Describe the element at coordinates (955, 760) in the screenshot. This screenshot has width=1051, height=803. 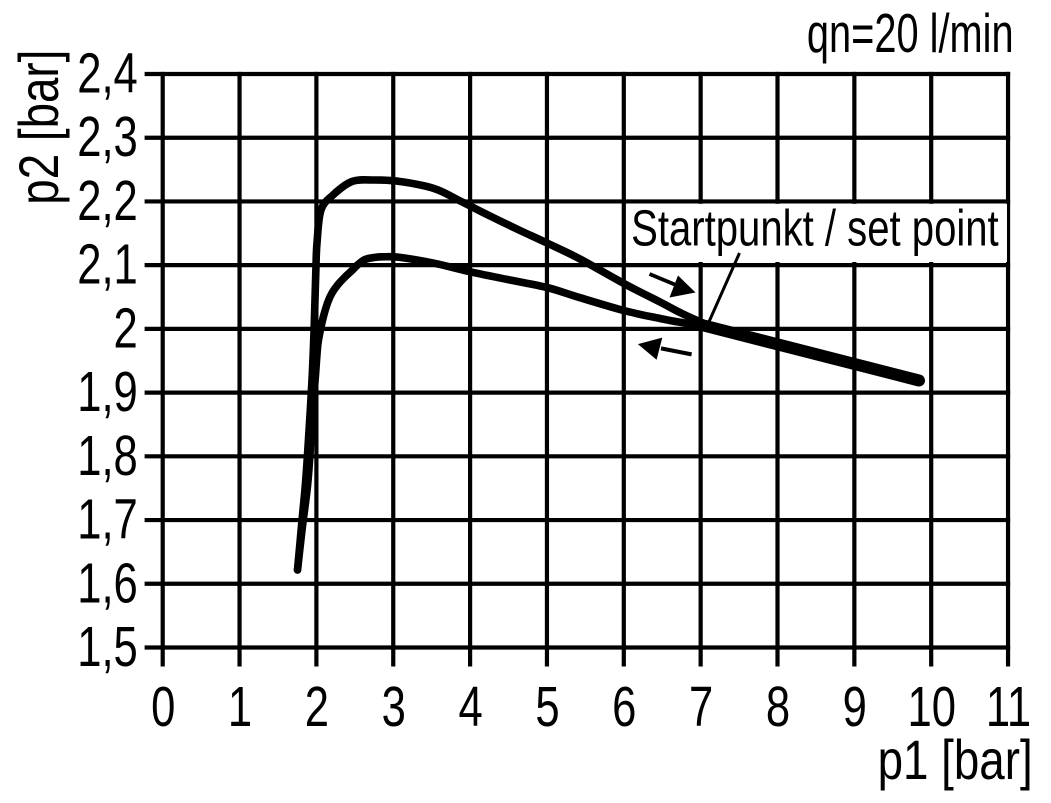
I see `svg-text: p1 [bar]` at that location.